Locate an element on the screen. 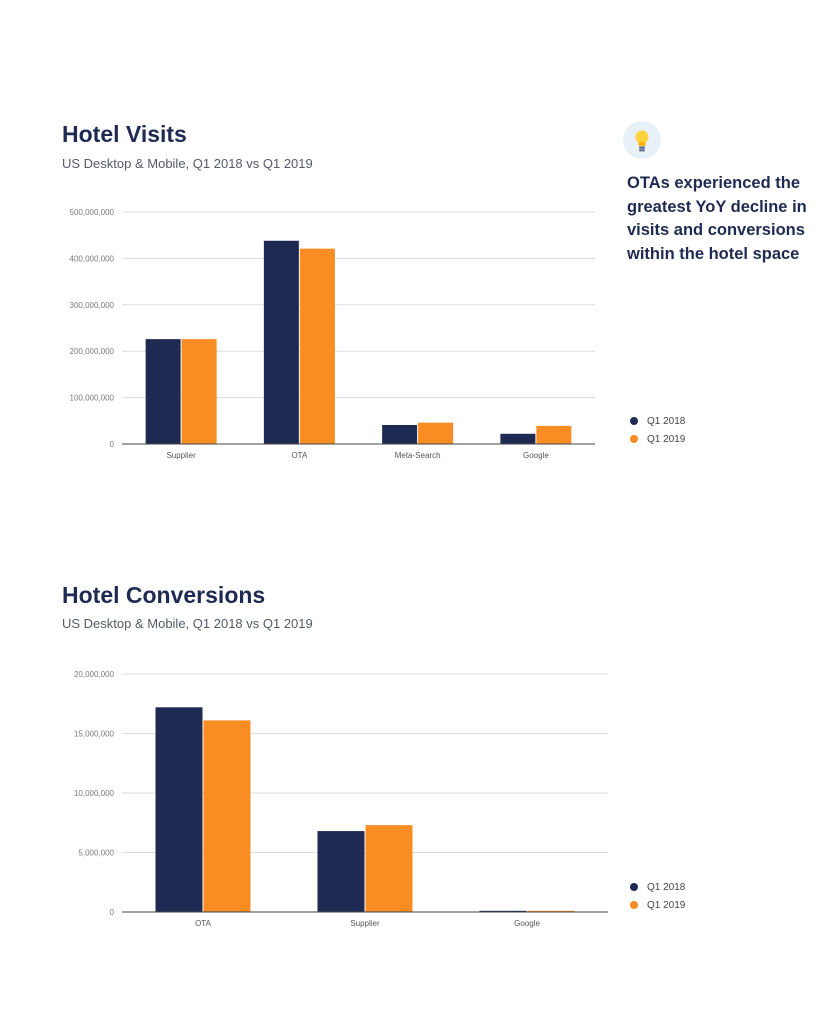  y-tick-label: 100,000,000 is located at coordinates (92, 398).